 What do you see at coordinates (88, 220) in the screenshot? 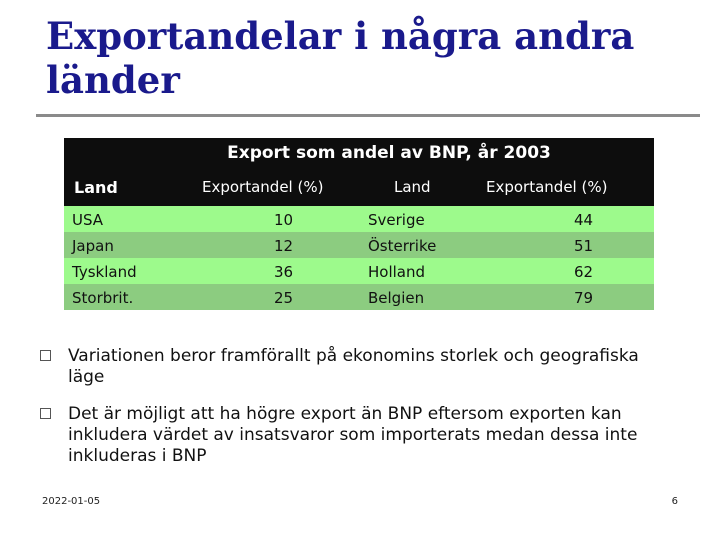
I see `table-cell: USA` at bounding box center [88, 220].